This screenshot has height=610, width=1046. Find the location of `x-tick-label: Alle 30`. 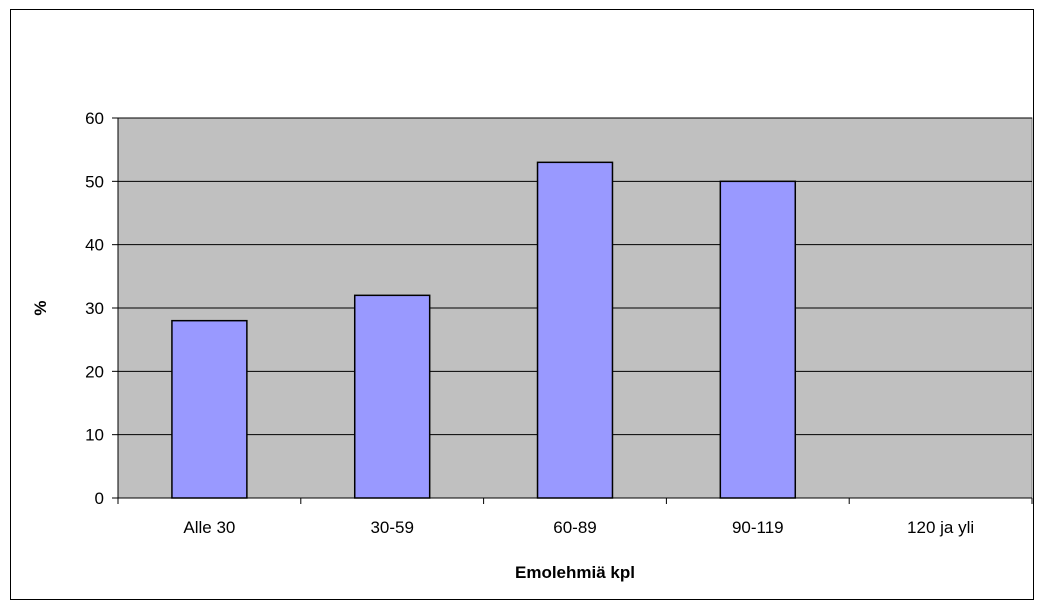

x-tick-label: Alle 30 is located at coordinates (209, 527).